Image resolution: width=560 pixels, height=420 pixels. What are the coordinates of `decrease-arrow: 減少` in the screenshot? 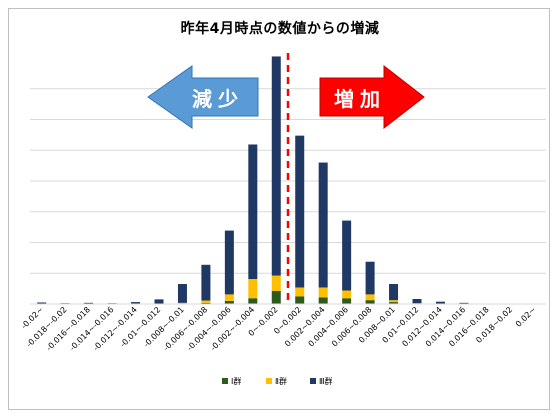 It's located at (203, 97).